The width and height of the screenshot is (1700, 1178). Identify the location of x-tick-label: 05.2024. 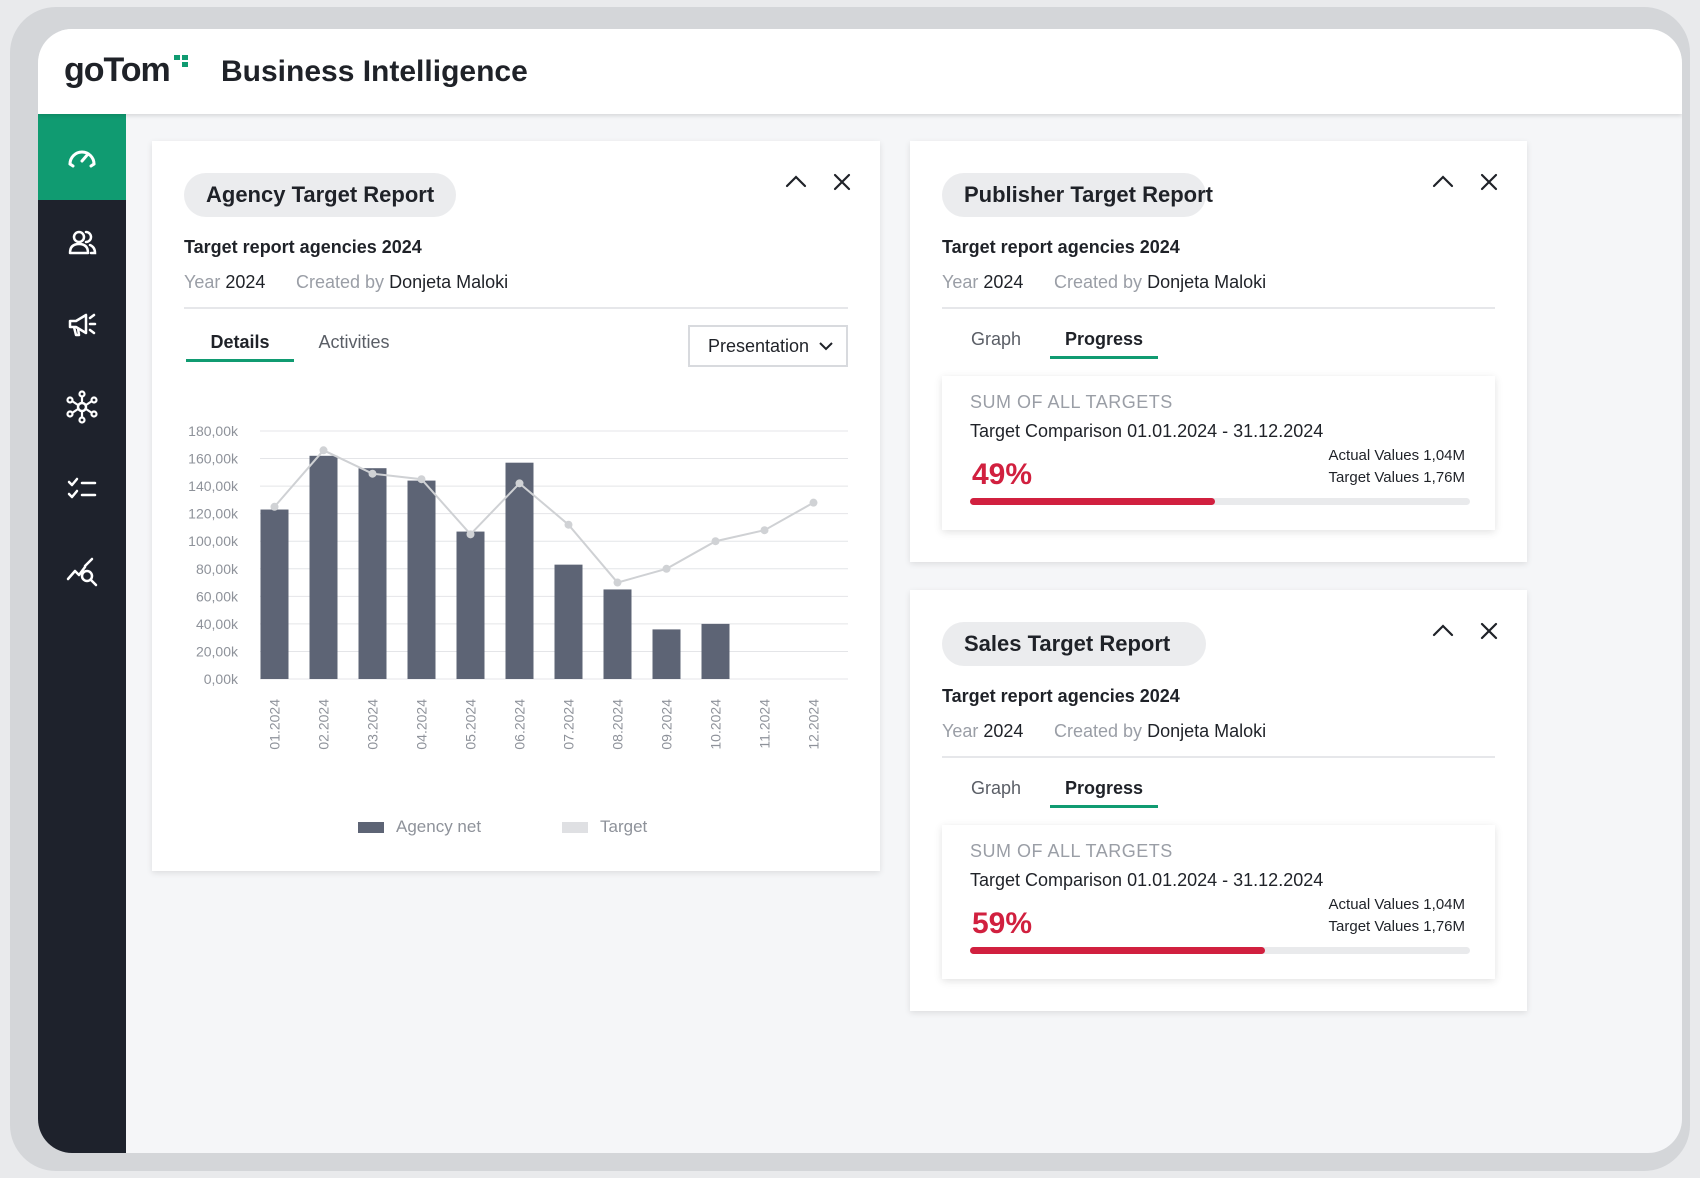
(471, 724).